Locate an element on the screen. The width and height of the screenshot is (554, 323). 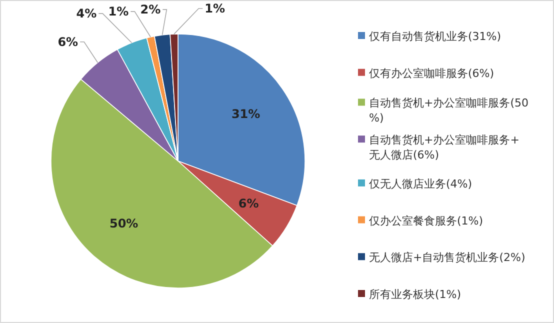
data-label: 50% is located at coordinates (123, 223).